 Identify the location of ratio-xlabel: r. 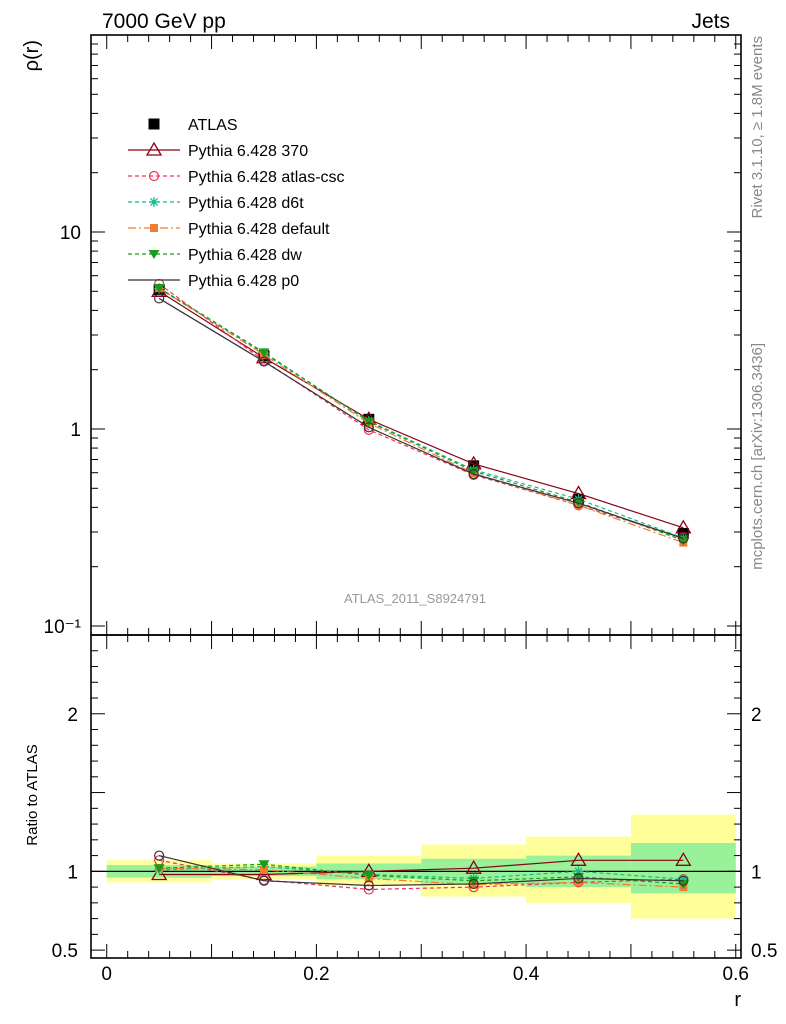
(737, 1000).